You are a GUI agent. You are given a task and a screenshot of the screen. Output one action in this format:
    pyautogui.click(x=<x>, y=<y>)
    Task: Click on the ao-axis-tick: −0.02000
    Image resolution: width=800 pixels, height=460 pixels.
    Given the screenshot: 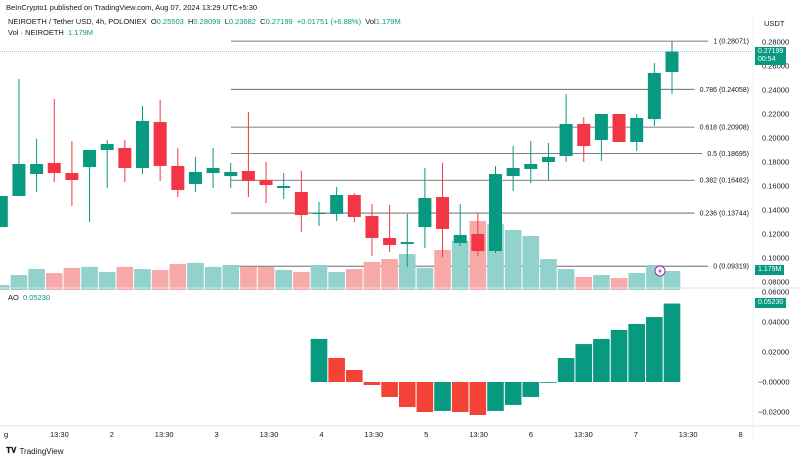 What is the action you would take?
    pyautogui.click(x=774, y=412)
    